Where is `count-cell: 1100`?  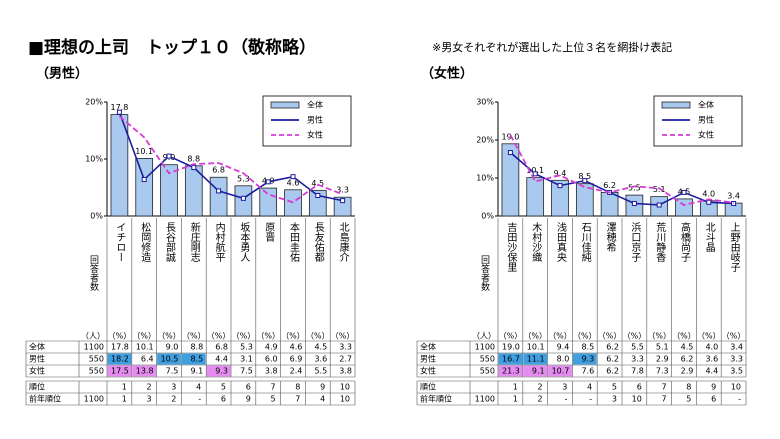
count-cell: 1100 is located at coordinates (94, 347).